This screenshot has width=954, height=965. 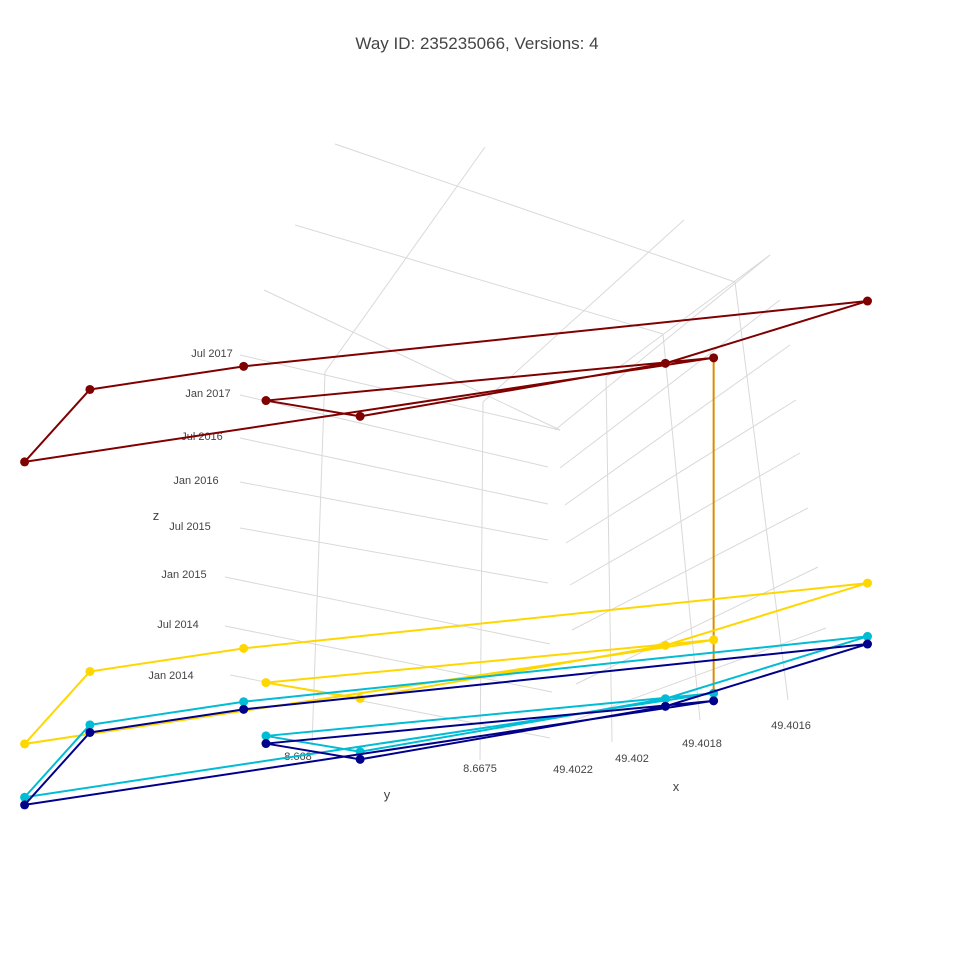 What do you see at coordinates (212, 354) in the screenshot?
I see `z-tick-label: Jul 2017` at bounding box center [212, 354].